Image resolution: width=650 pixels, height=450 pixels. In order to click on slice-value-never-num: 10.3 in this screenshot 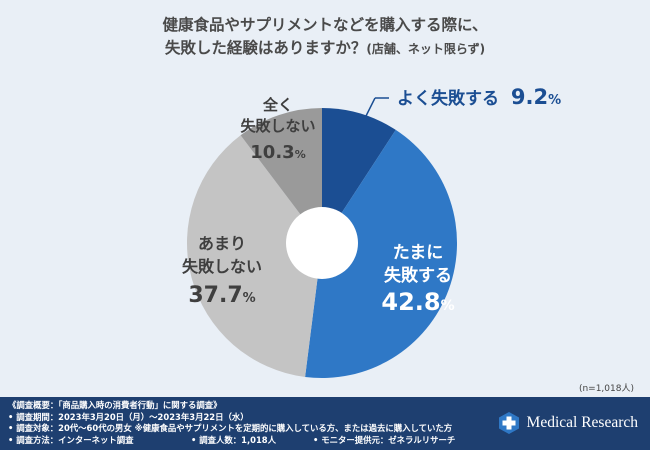, I will do `click(272, 152)`.